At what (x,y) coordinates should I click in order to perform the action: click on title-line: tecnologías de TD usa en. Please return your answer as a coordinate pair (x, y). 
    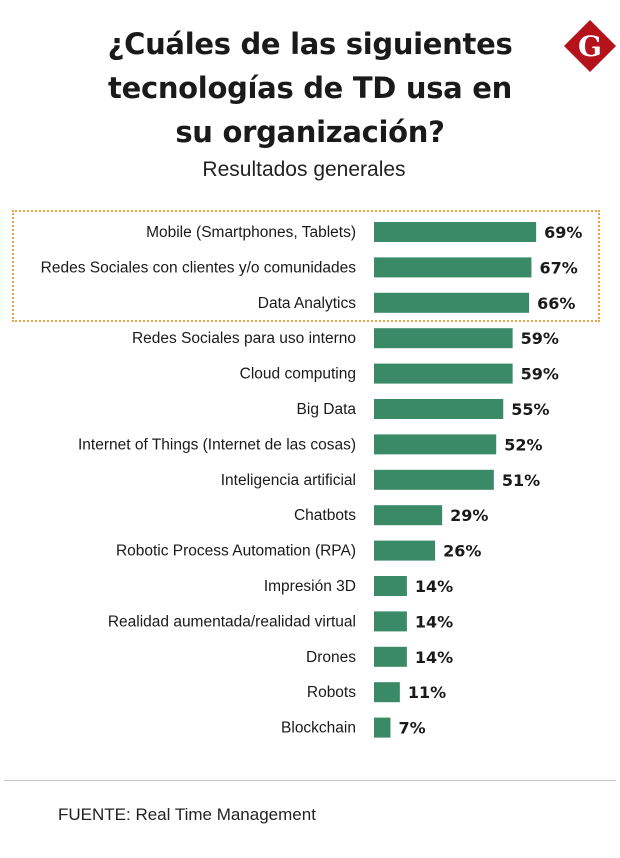
    Looking at the image, I should click on (310, 88).